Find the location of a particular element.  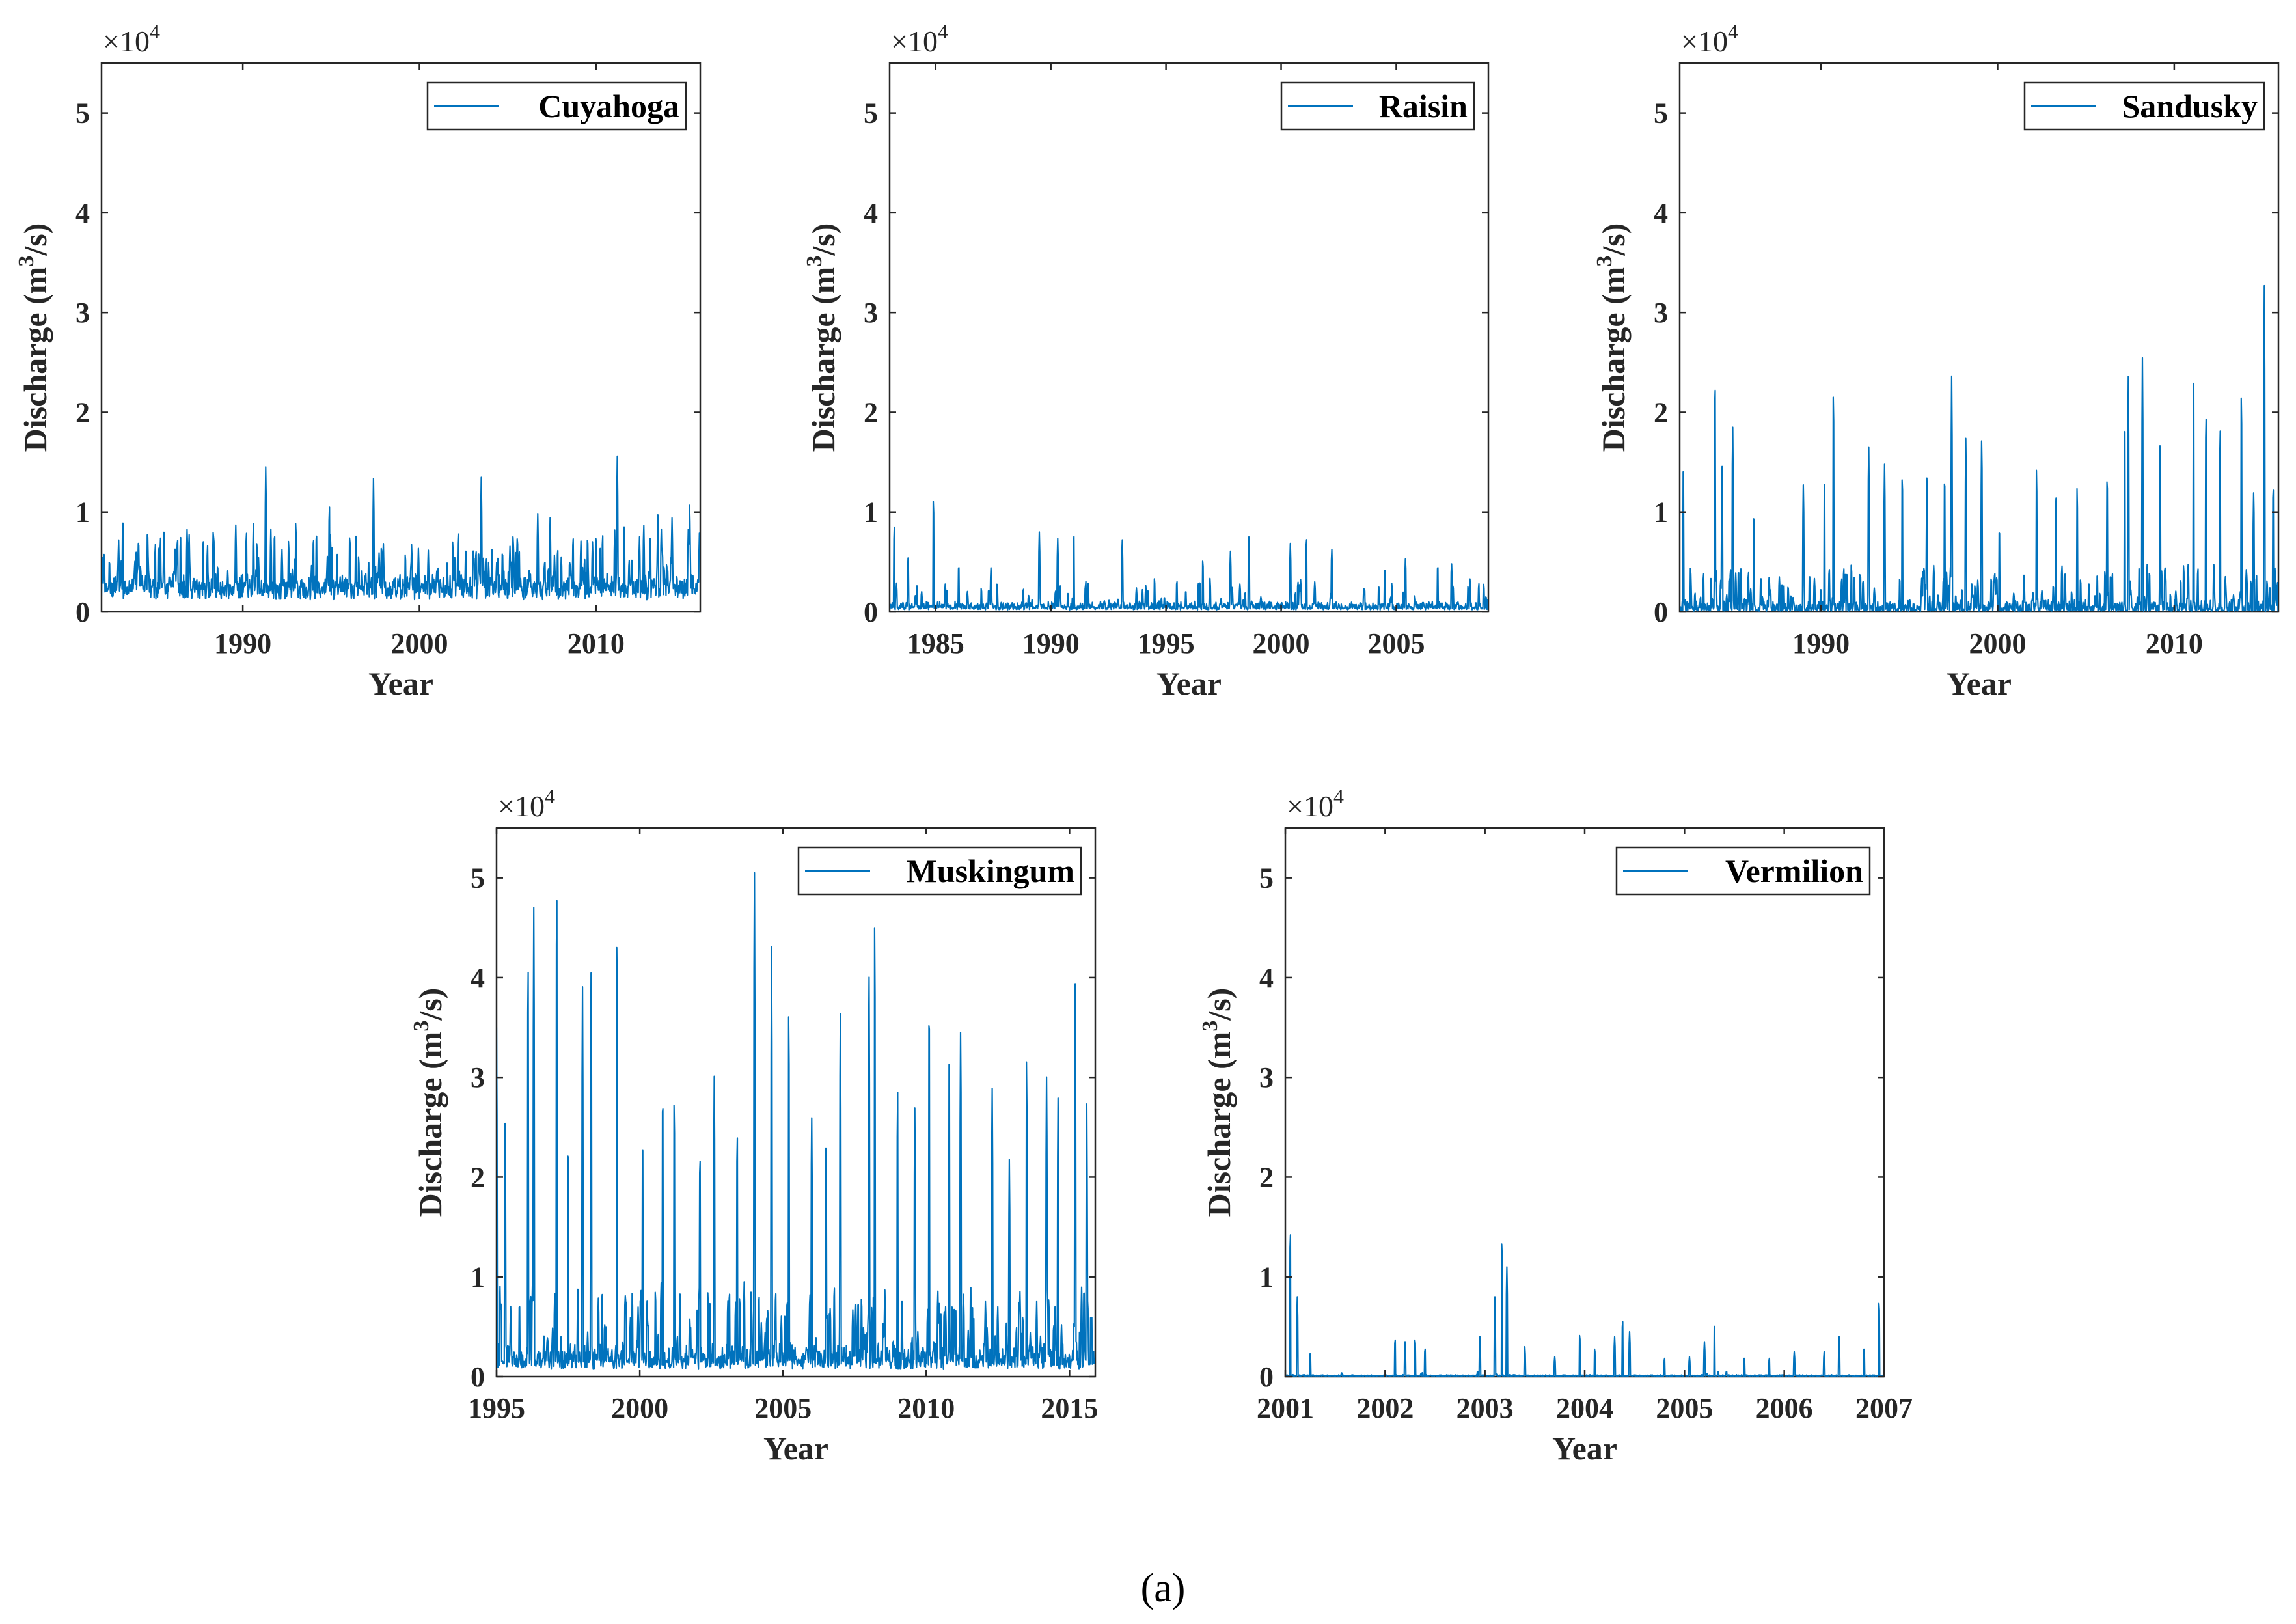

legend-vermilion: Vermilion is located at coordinates (1743, 871).